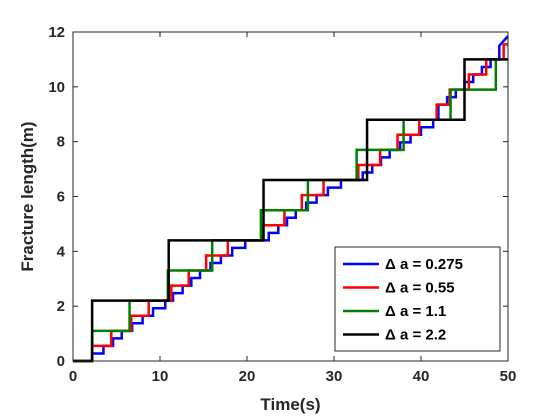 This screenshot has height=420, width=560. I want to click on y-tick-label: 2, so click(61, 306).